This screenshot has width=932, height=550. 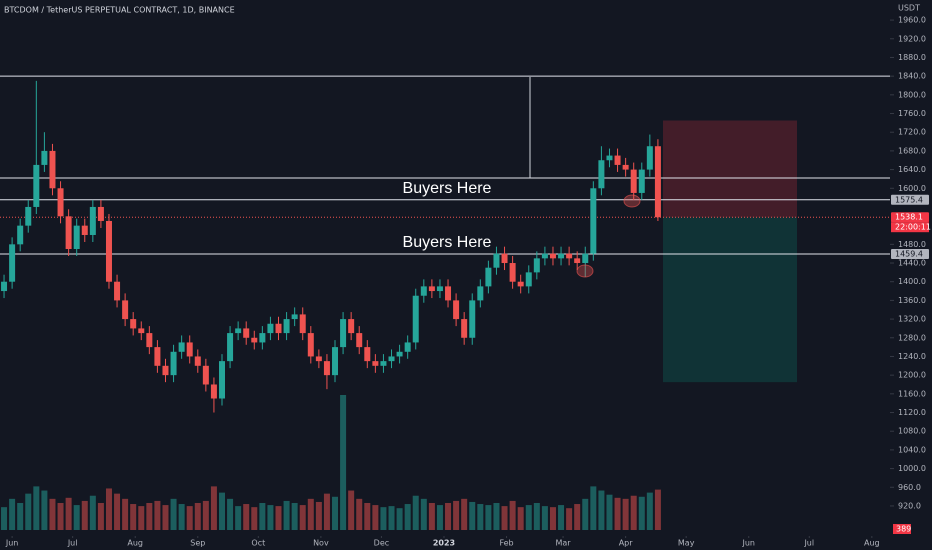 I want to click on y-tick-label: 1240.0, so click(x=912, y=356).